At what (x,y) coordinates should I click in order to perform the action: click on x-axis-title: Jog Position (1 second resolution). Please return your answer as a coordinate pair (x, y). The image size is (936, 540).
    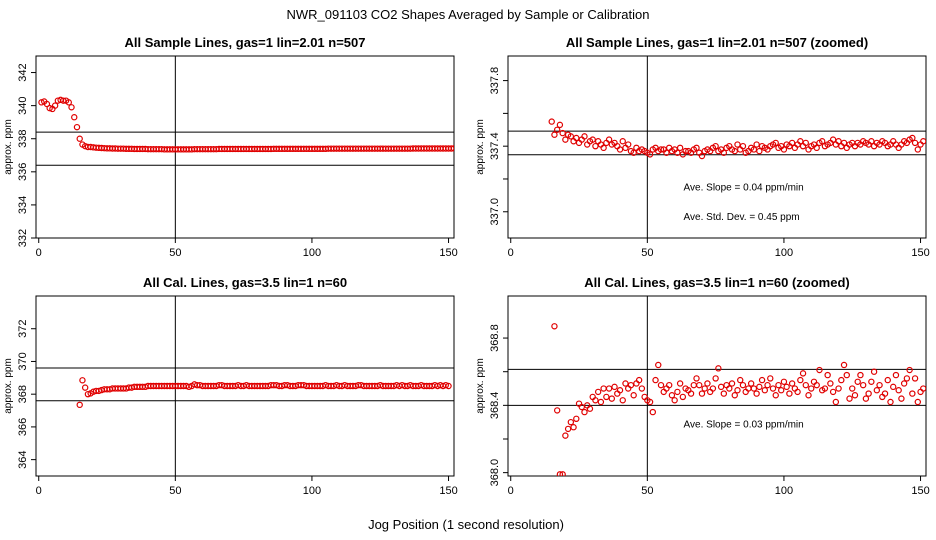
    Looking at the image, I should click on (466, 524).